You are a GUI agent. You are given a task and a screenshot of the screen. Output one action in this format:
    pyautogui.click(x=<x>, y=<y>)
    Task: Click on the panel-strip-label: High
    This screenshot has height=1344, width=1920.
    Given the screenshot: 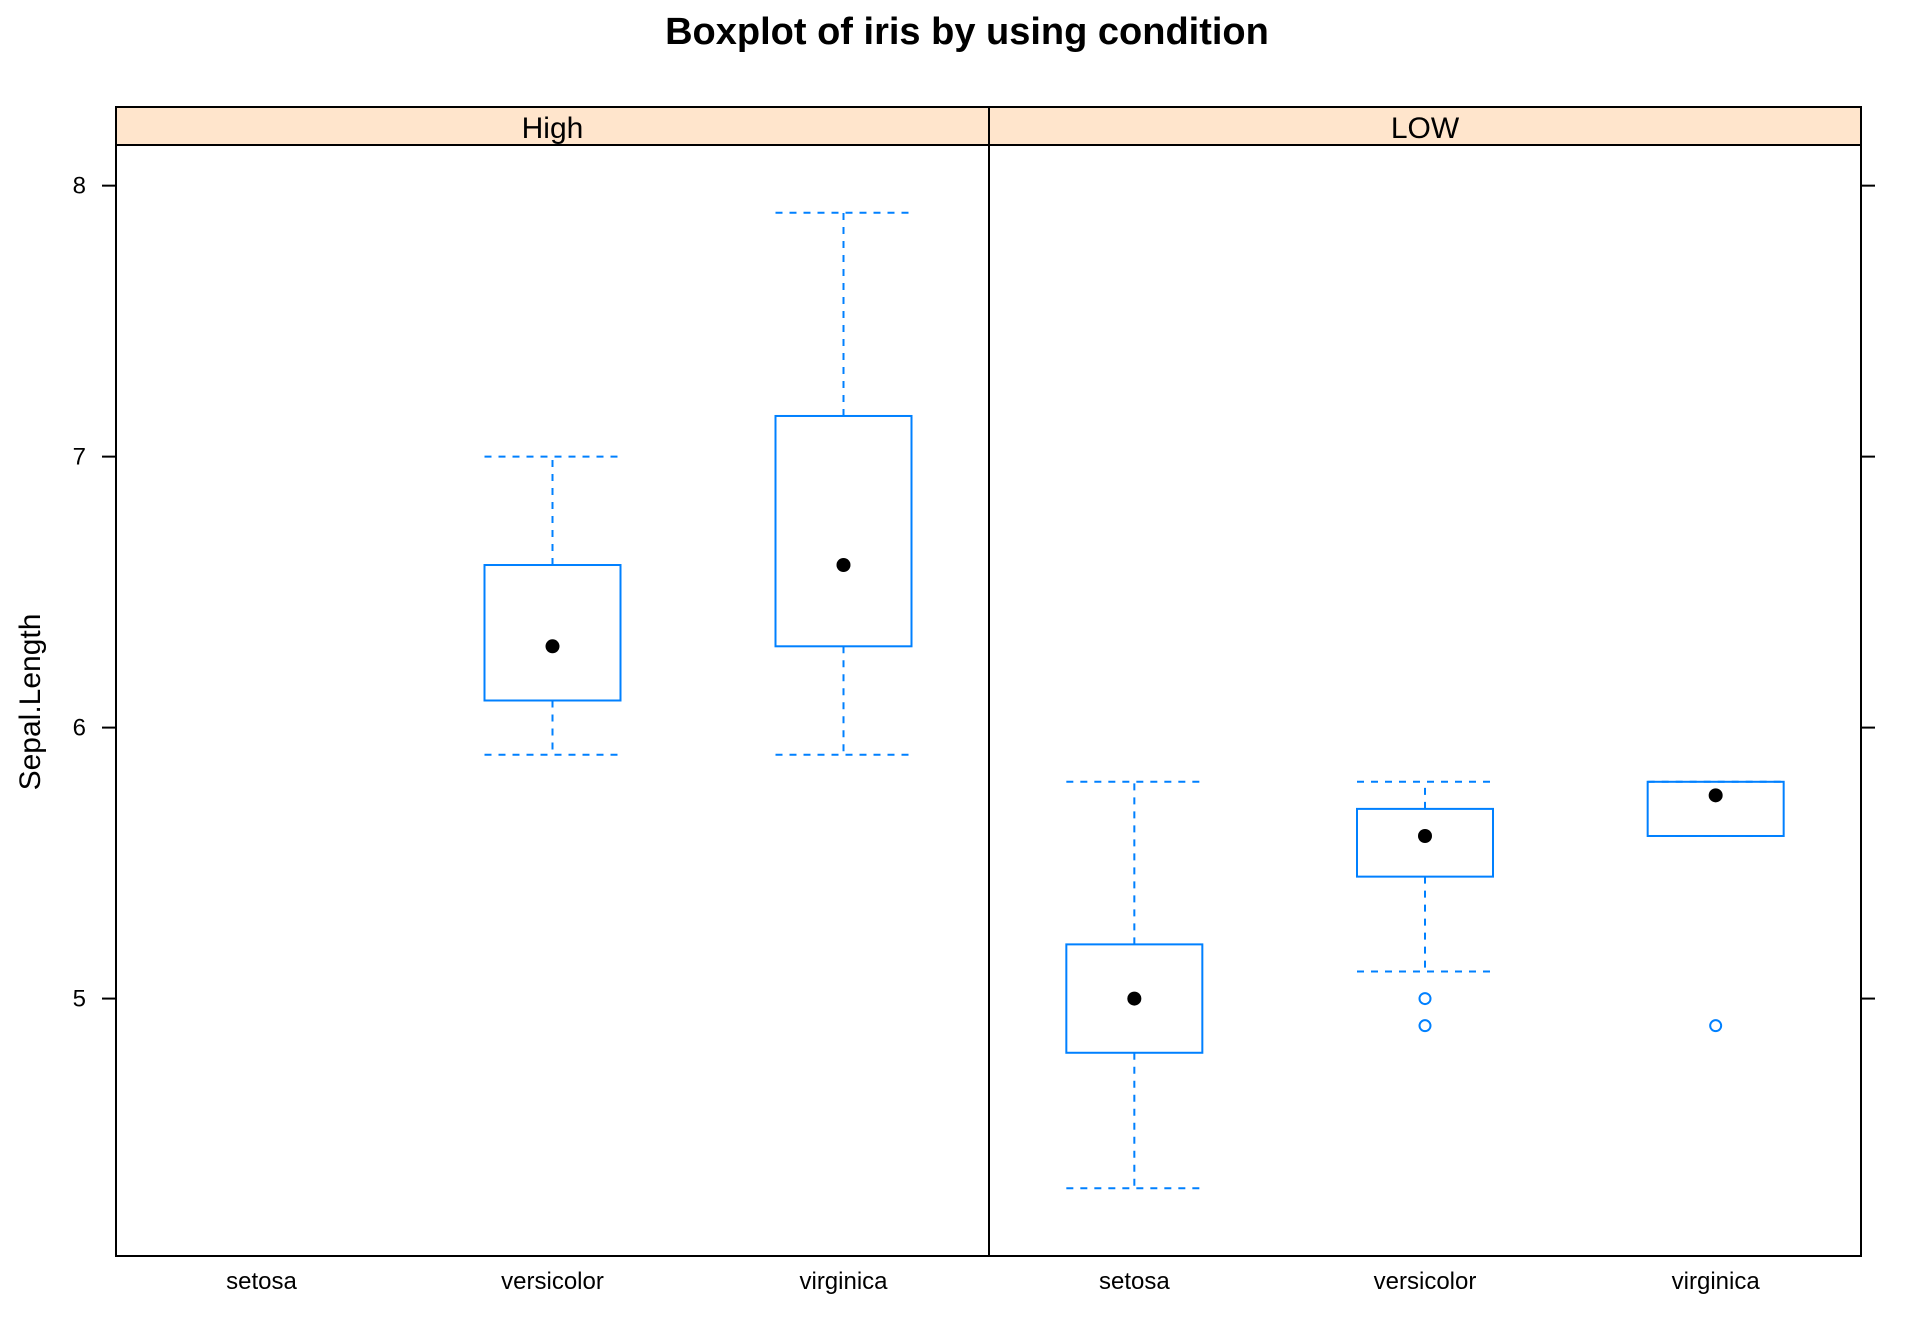 What is the action you would take?
    pyautogui.click(x=553, y=128)
    